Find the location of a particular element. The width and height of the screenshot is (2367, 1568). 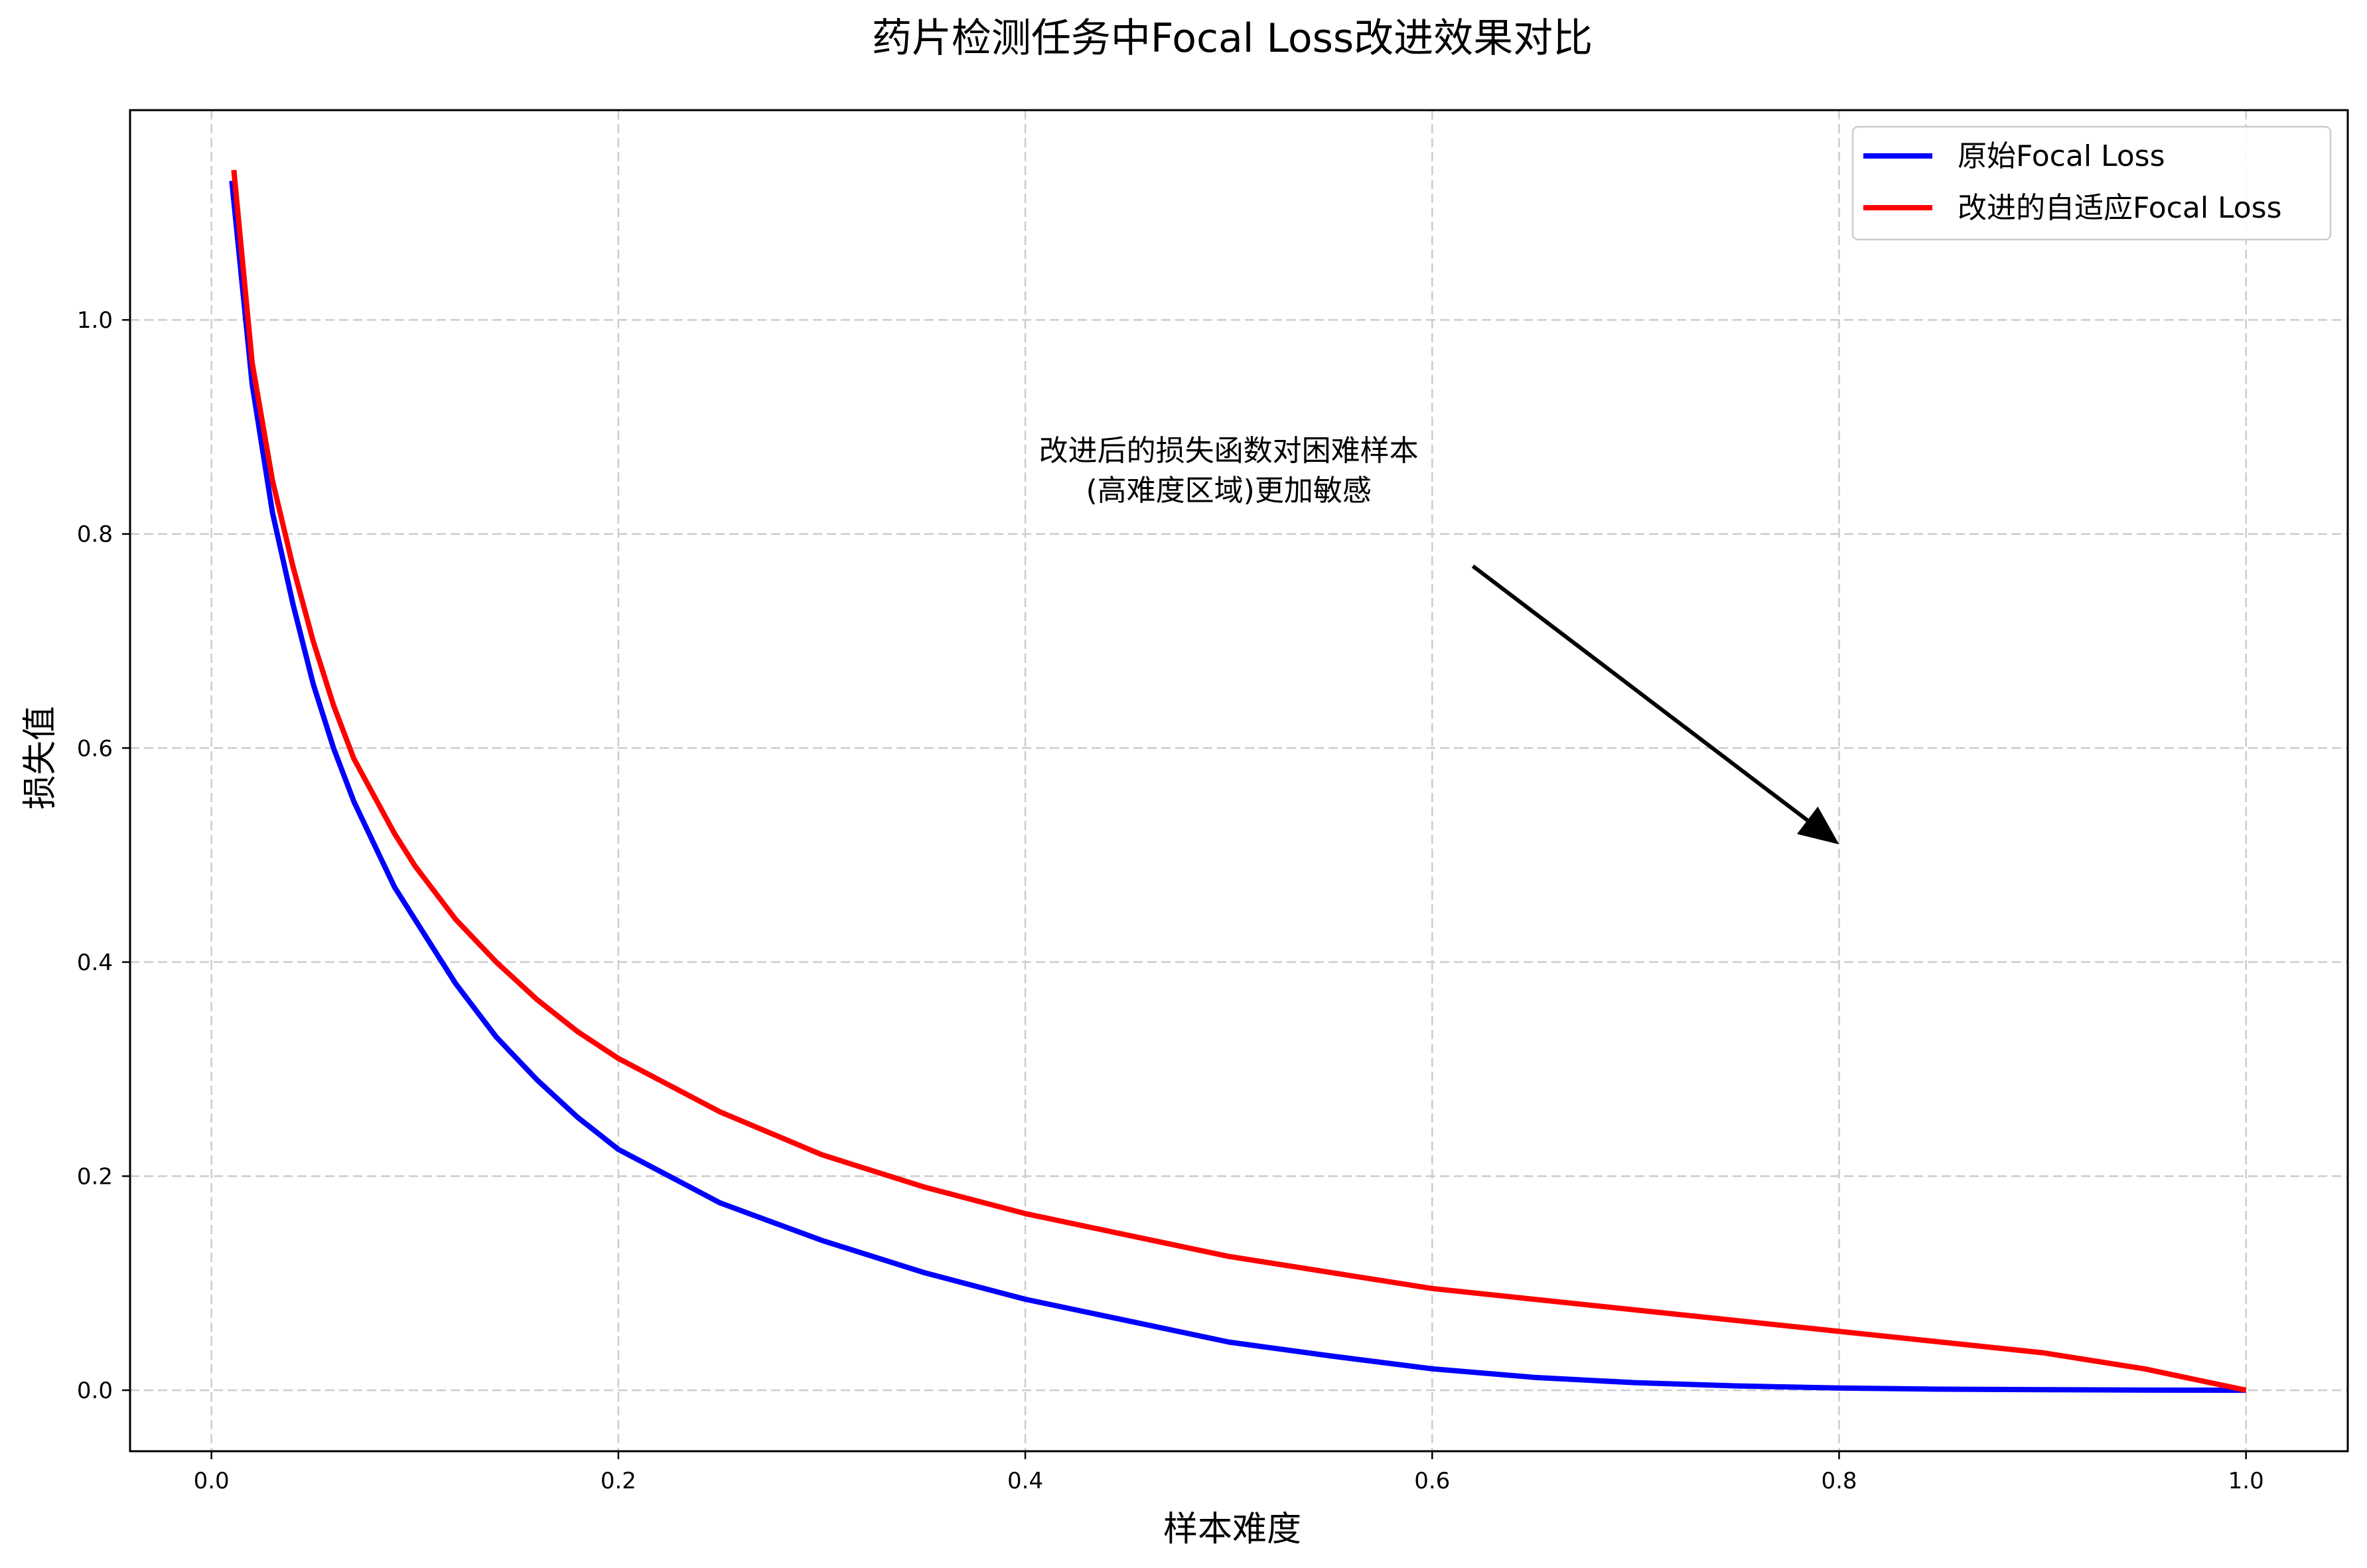

legend-box is located at coordinates (2092, 183).